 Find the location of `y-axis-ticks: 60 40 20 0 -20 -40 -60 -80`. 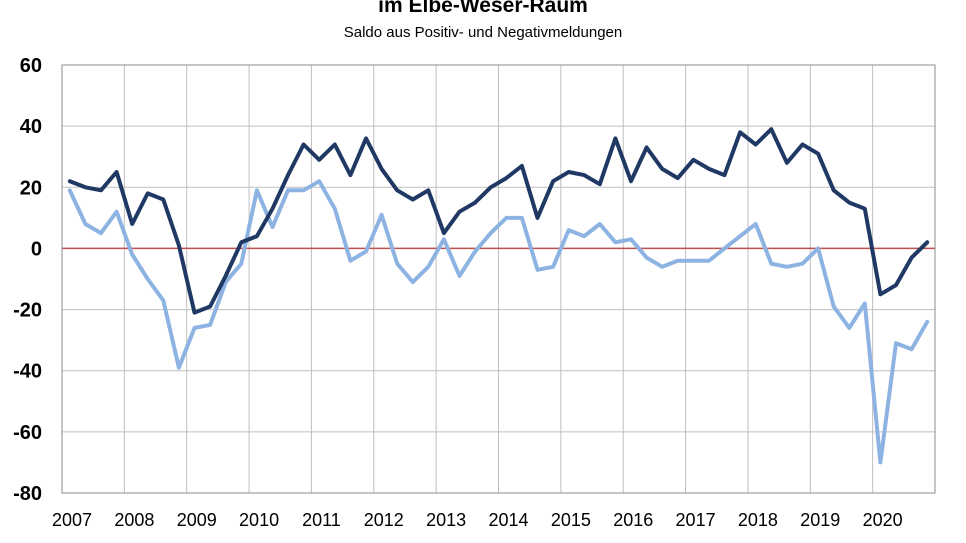

y-axis-ticks: 60 40 20 0 -20 -40 -60 -80 is located at coordinates (27, 280).